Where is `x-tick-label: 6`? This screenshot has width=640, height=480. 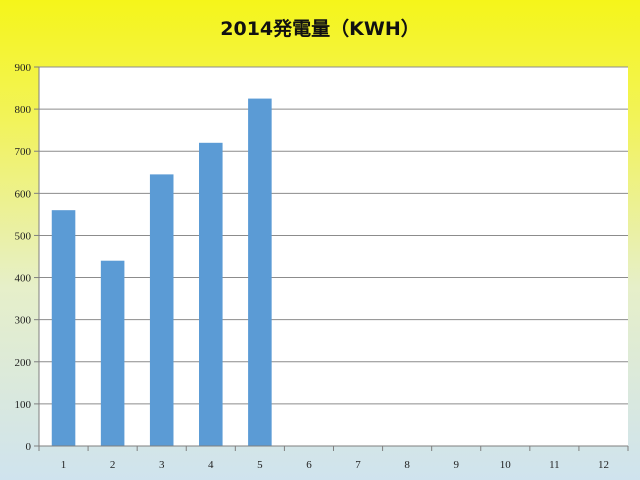 x-tick-label: 6 is located at coordinates (309, 465).